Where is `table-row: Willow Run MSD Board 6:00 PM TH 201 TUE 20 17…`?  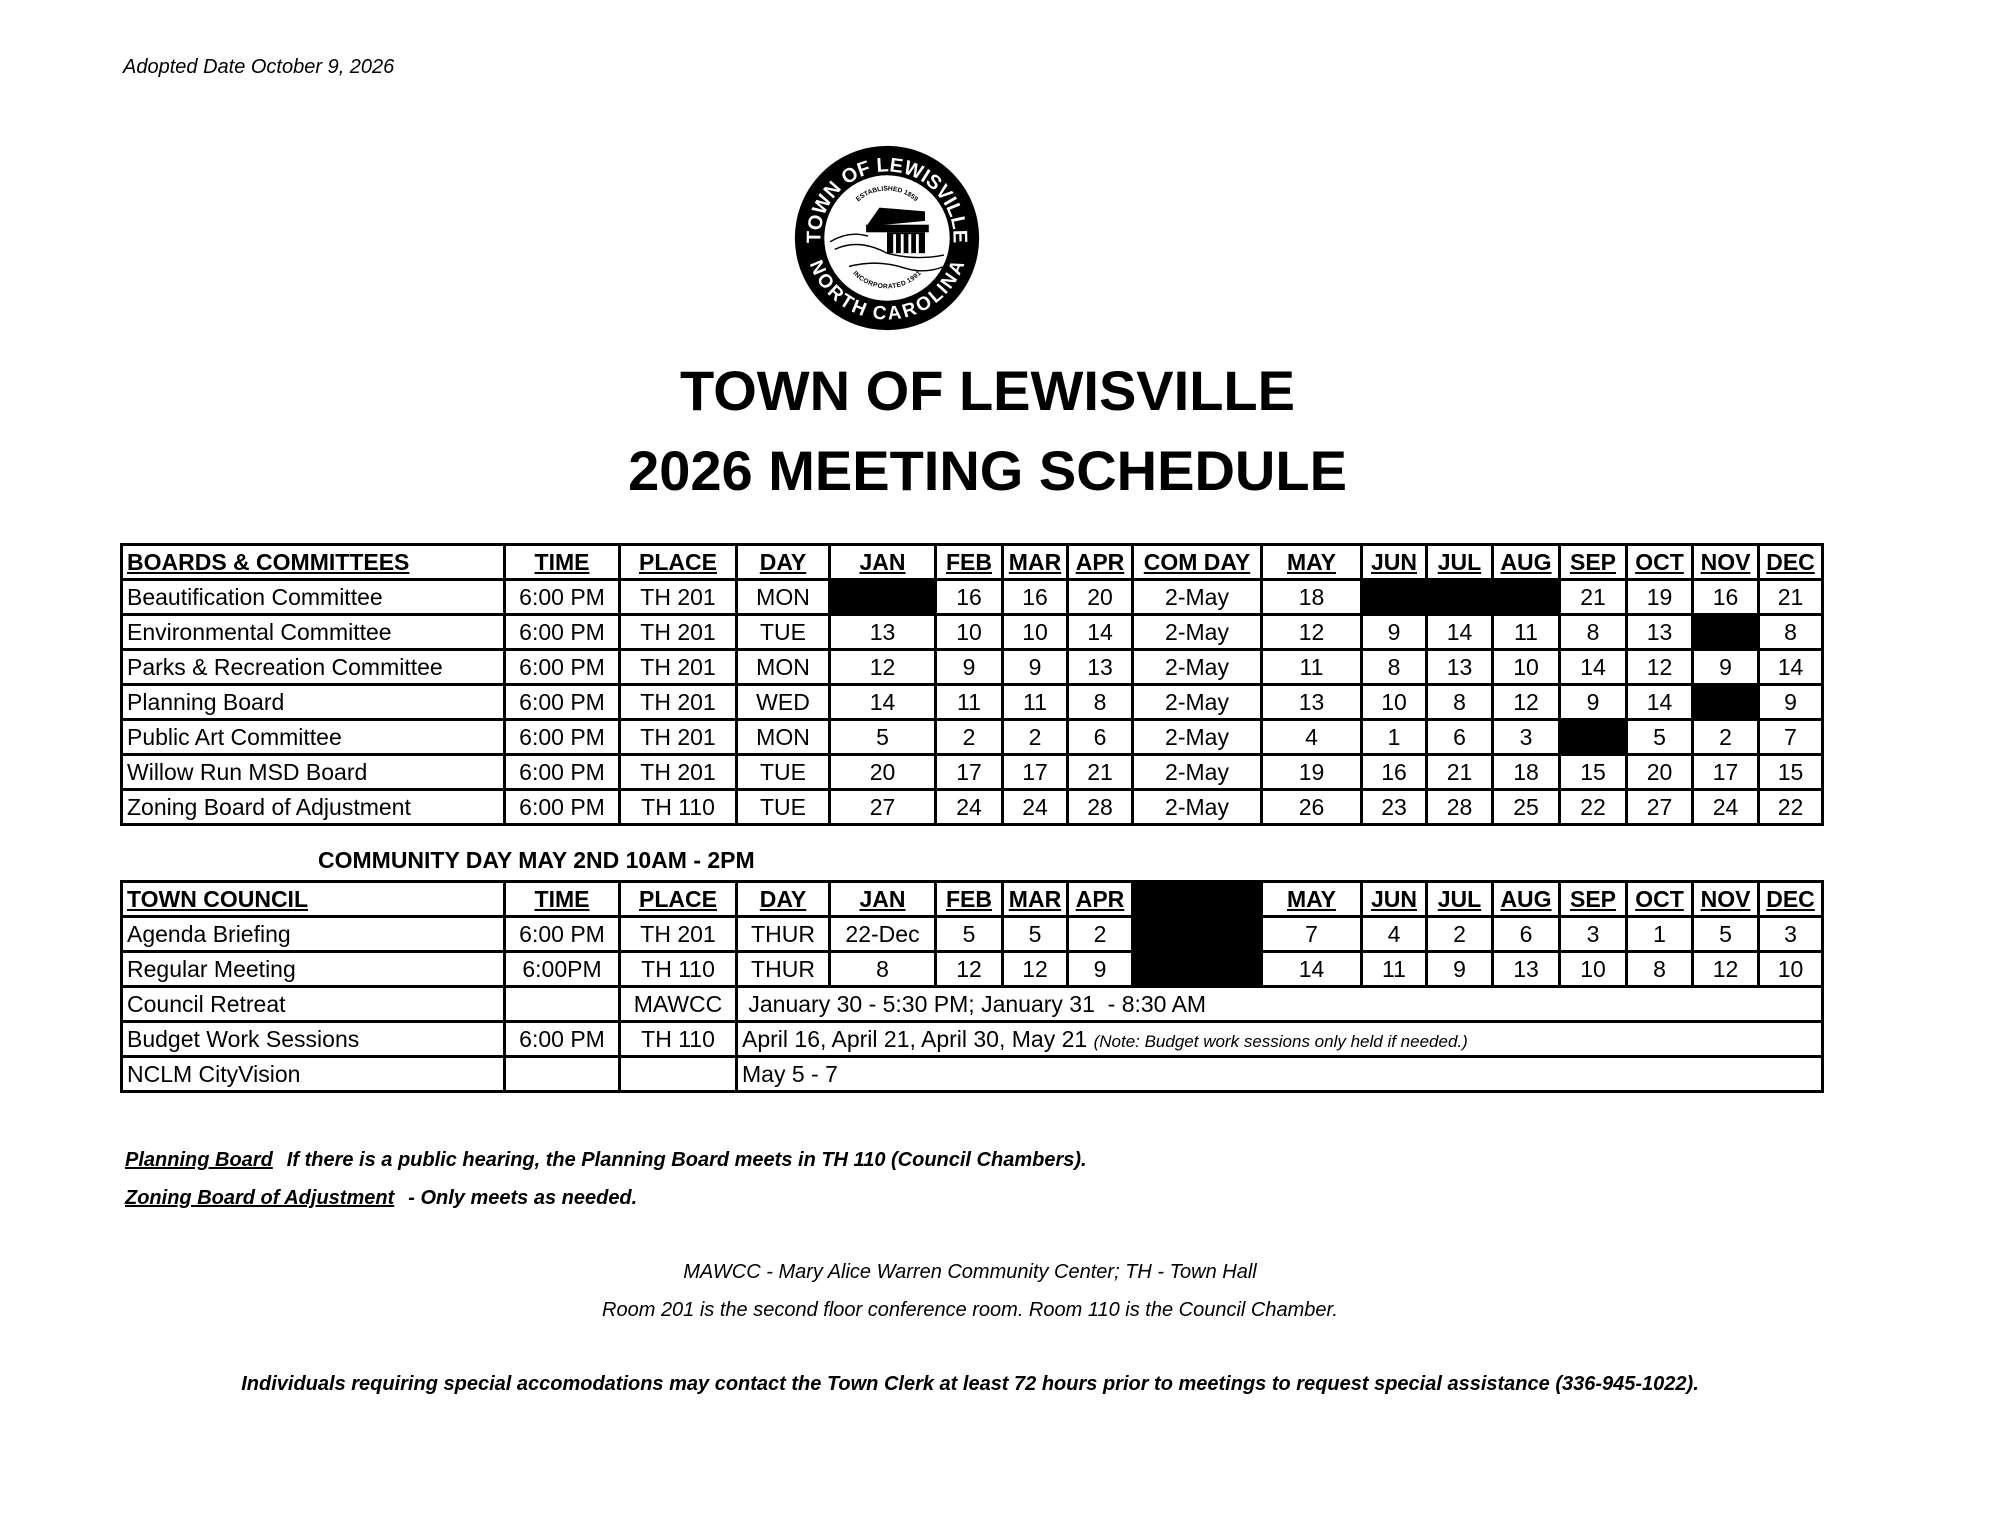
table-row: Willow Run MSD Board 6:00 PM TH 201 TUE 20 17… is located at coordinates (972, 772).